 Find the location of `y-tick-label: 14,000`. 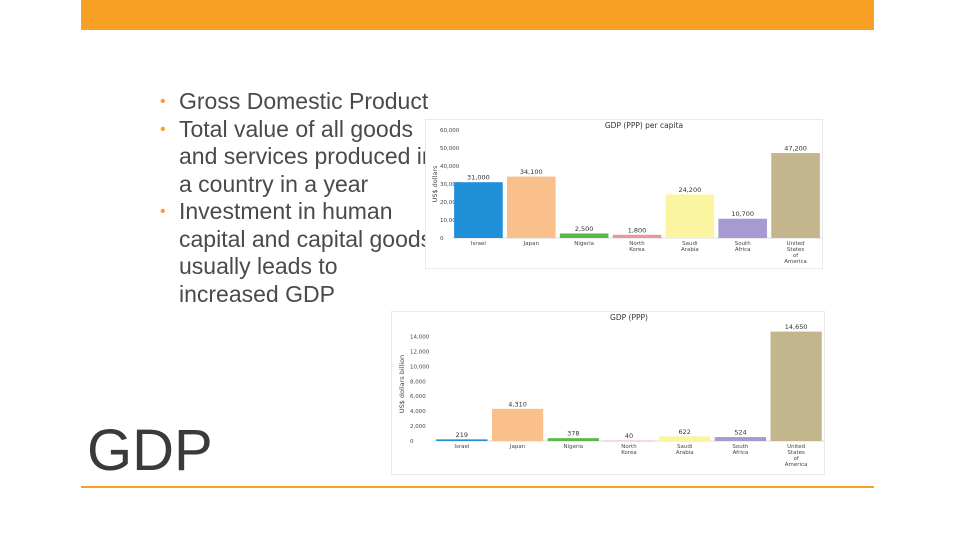

y-tick-label: 14,000 is located at coordinates (420, 337).